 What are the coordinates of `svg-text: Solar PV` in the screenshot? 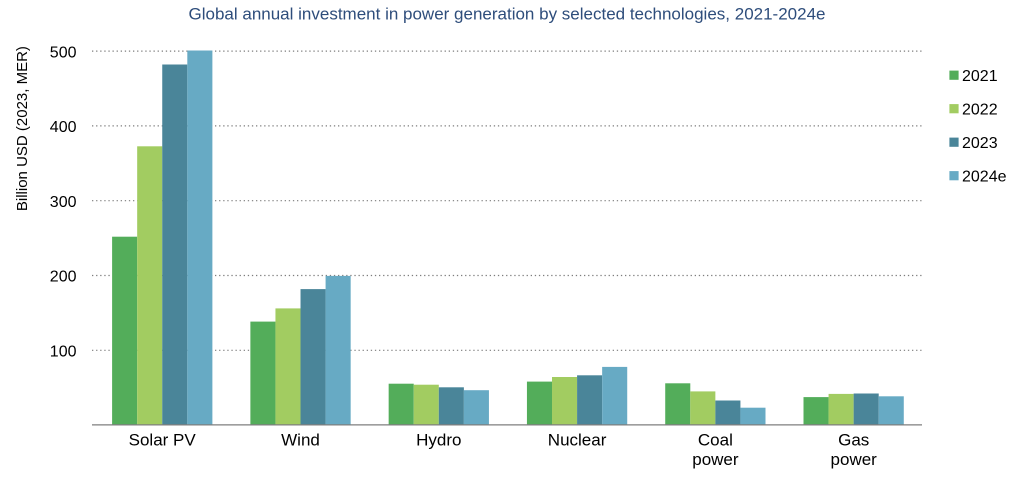 It's located at (163, 440).